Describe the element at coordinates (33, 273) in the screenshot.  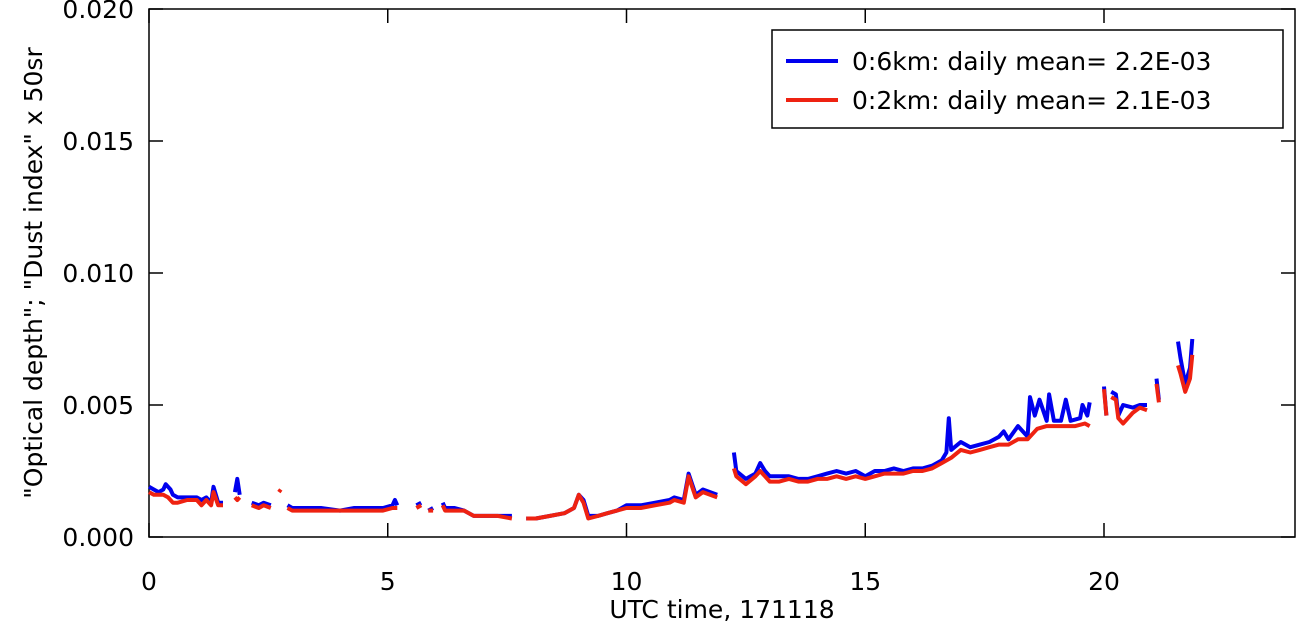
I see `y-axis-label: "Optical depth"; "Dust index" x 50sr` at that location.